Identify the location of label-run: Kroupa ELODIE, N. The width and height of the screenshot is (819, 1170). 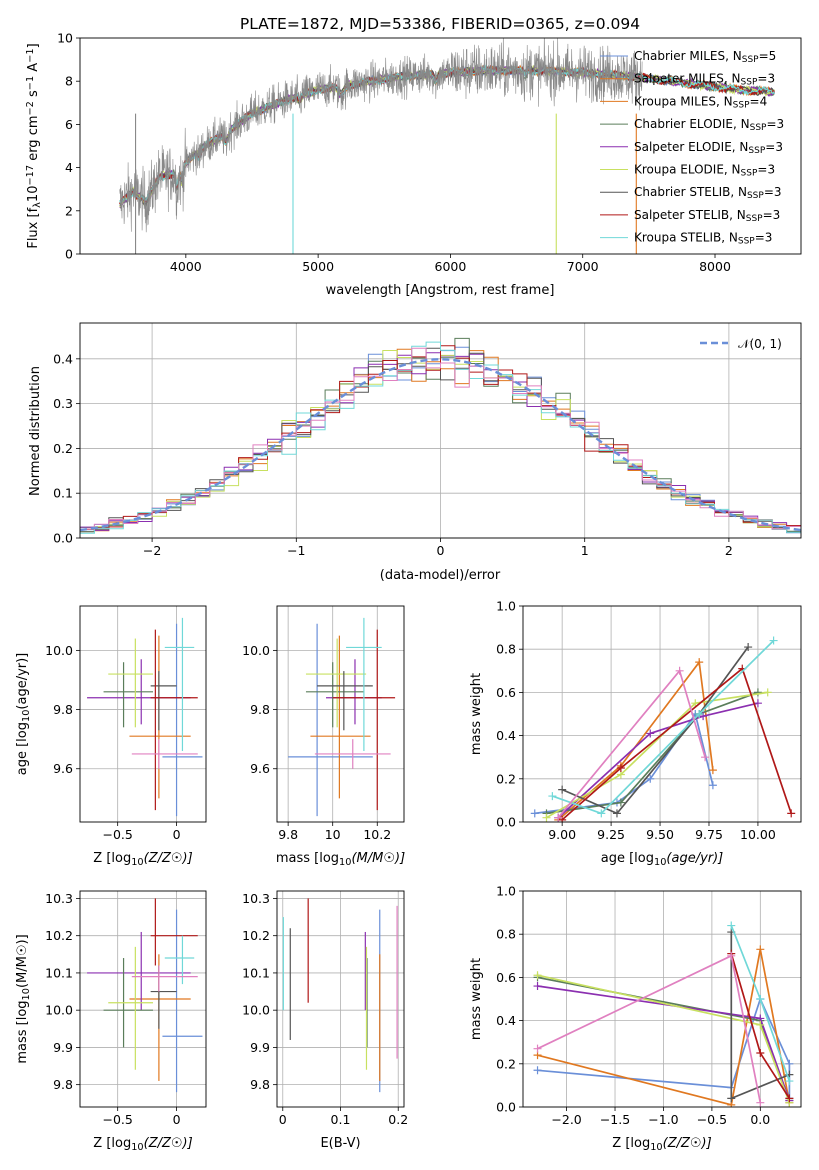
(687, 170).